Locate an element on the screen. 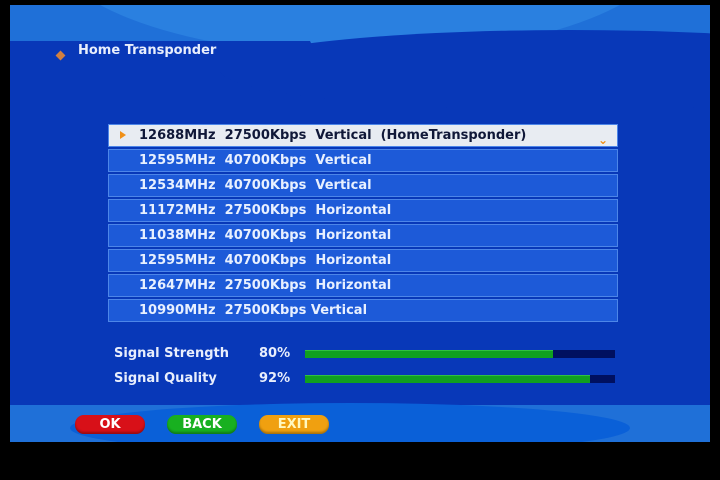 The height and width of the screenshot is (480, 720). signal-quality-value: 92% is located at coordinates (275, 378).